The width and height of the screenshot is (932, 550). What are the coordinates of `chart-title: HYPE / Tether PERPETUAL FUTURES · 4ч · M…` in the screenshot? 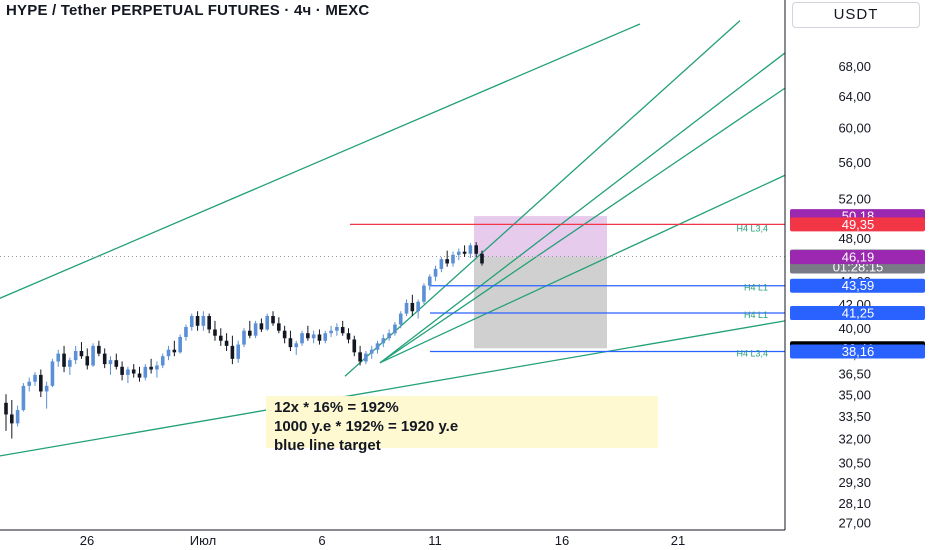 It's located at (188, 10).